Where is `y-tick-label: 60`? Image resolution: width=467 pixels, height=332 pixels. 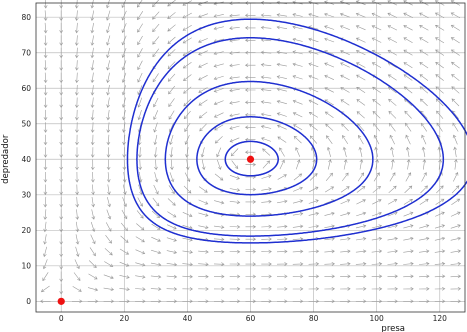 y-tick-label: 60 is located at coordinates (26, 88).